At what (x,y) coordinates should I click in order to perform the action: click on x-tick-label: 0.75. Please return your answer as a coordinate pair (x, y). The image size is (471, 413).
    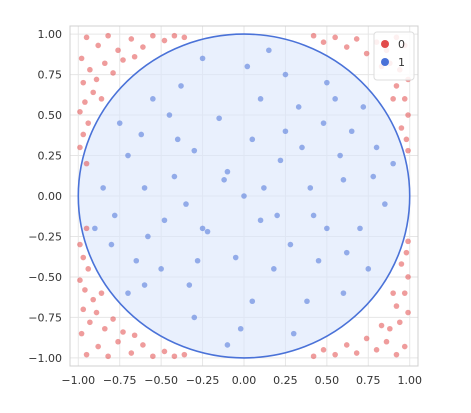
    Looking at the image, I should click on (368, 380).